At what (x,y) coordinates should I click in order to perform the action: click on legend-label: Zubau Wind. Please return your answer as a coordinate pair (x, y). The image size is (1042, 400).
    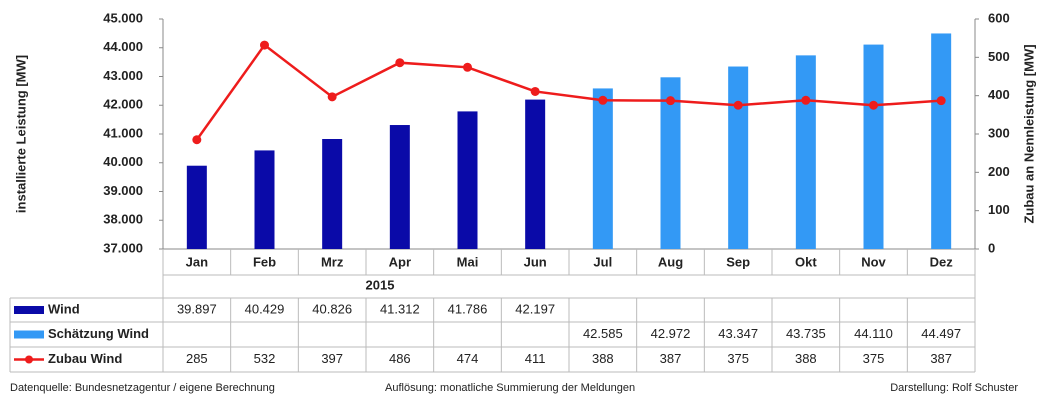
    Looking at the image, I should click on (85, 358).